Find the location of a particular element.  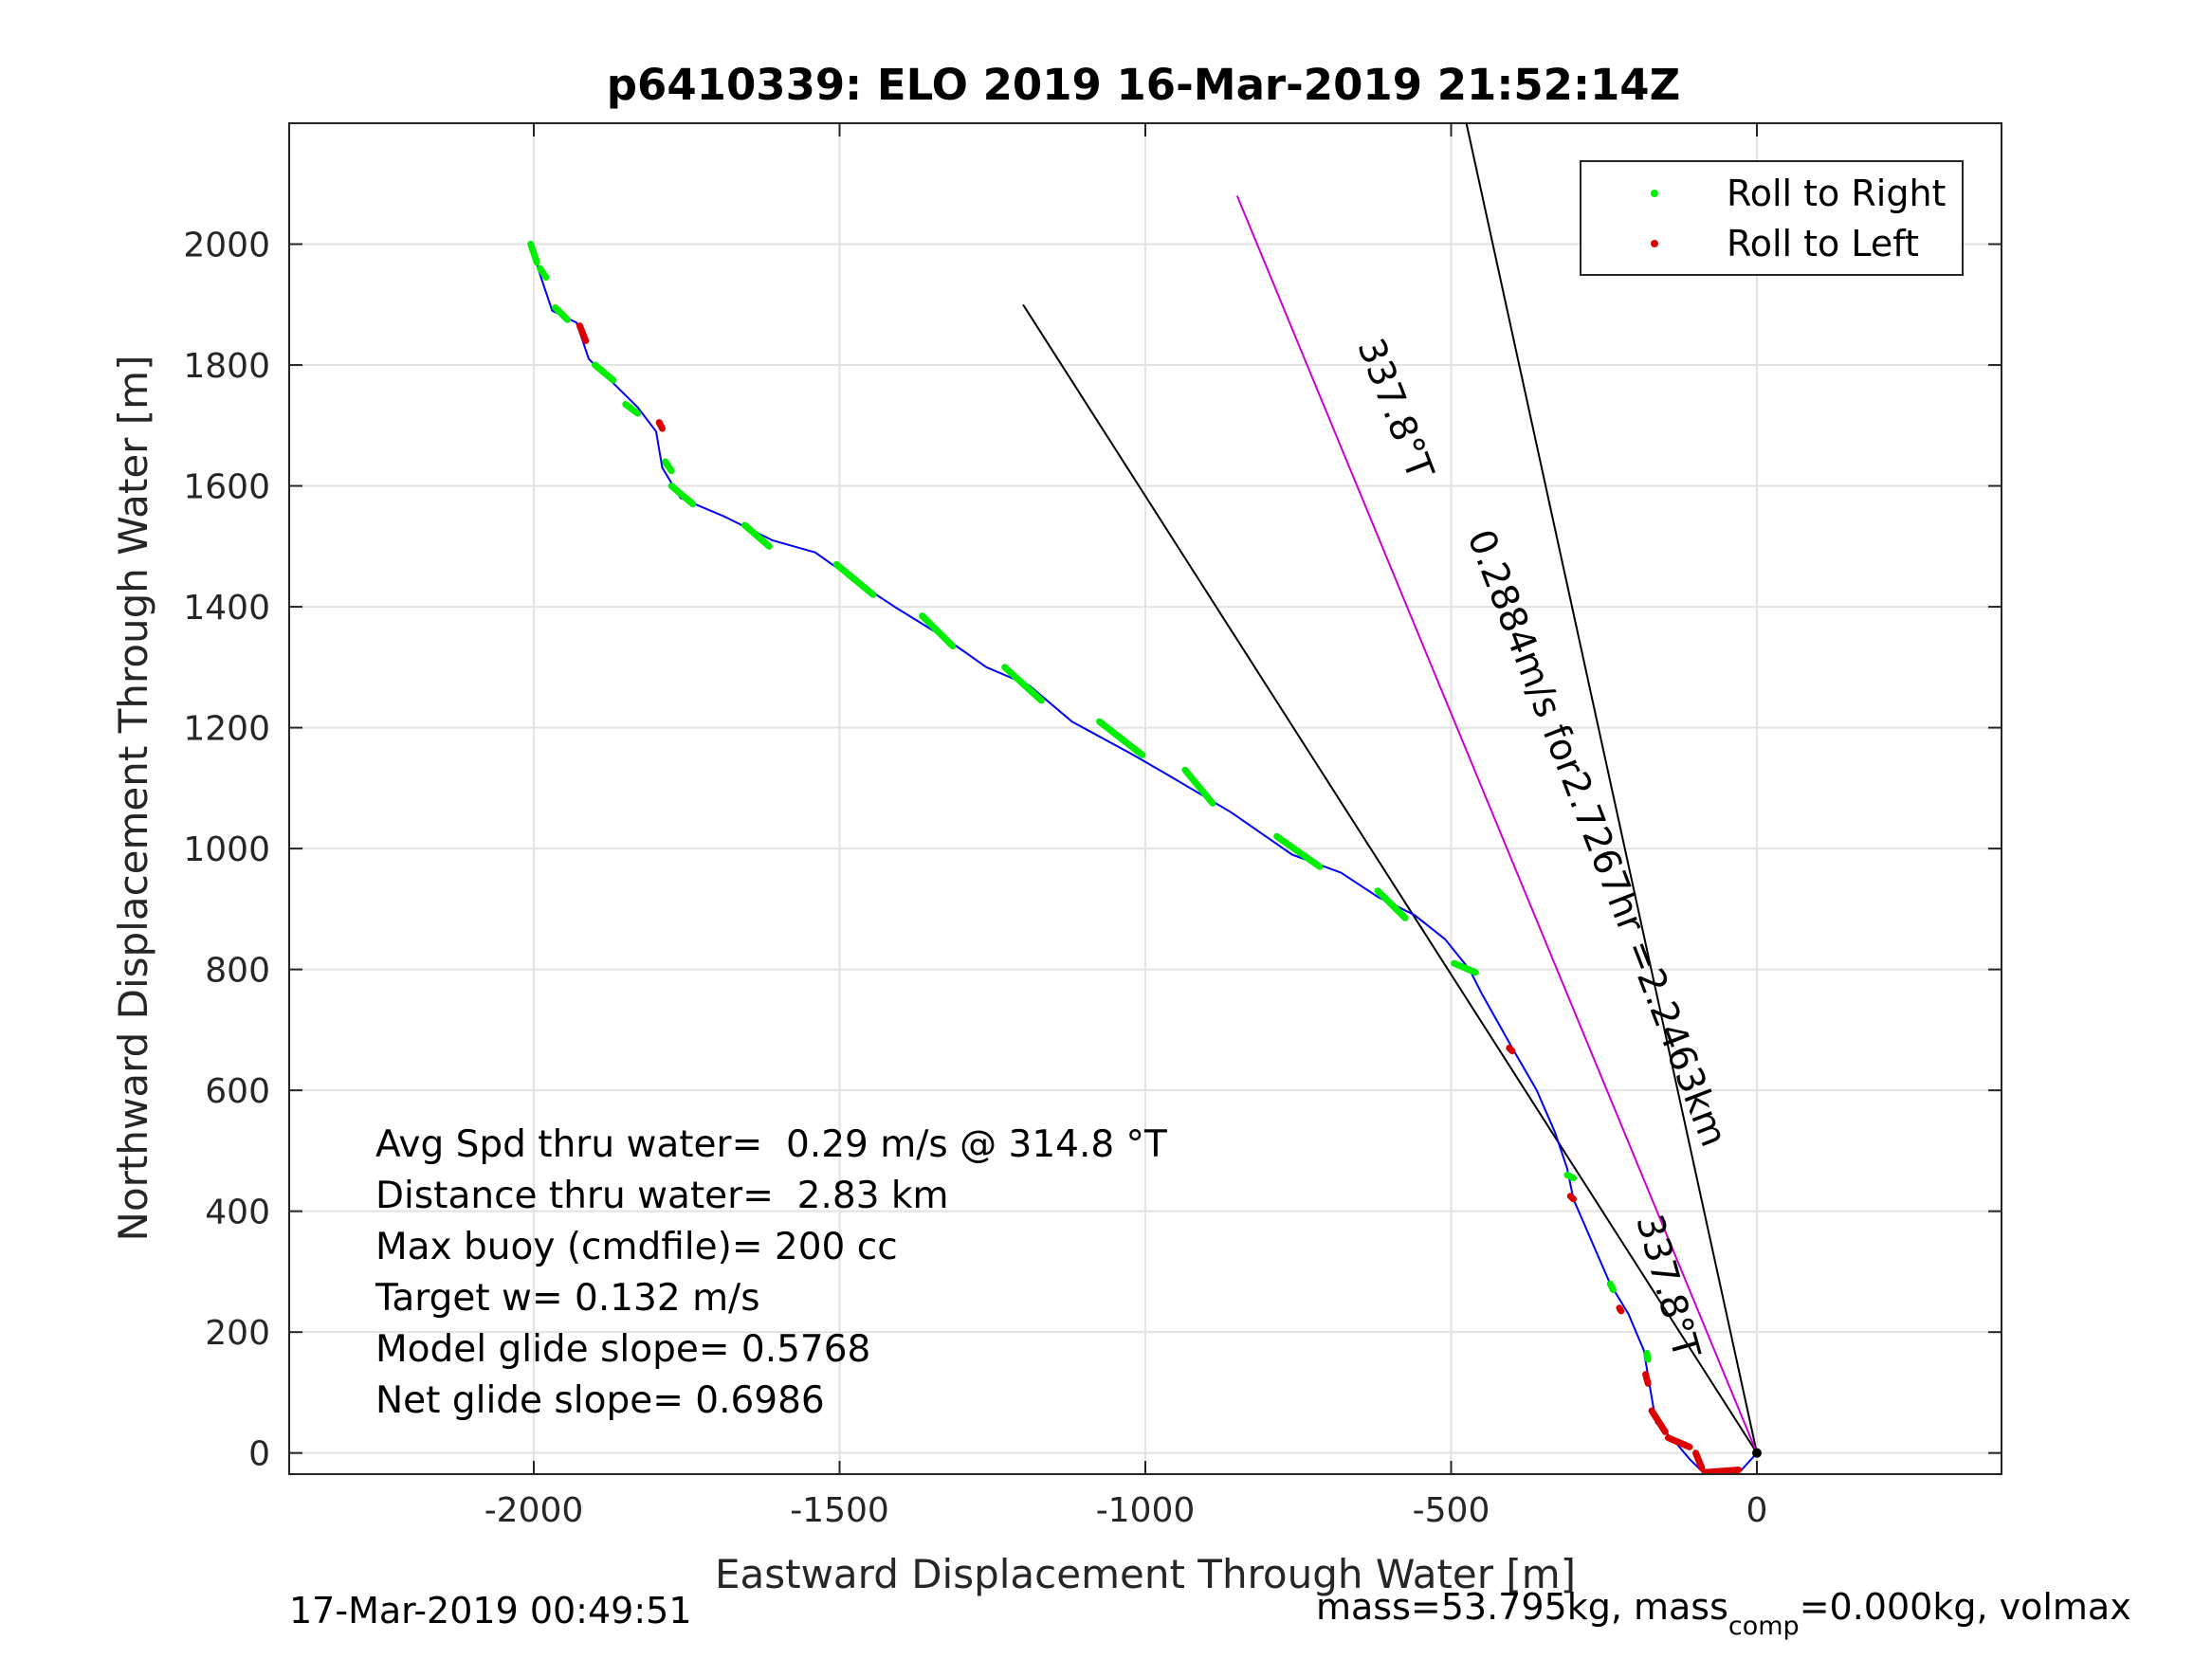

footer-mass-prefix: mass=53.795kg, mass is located at coordinates (1522, 1607).